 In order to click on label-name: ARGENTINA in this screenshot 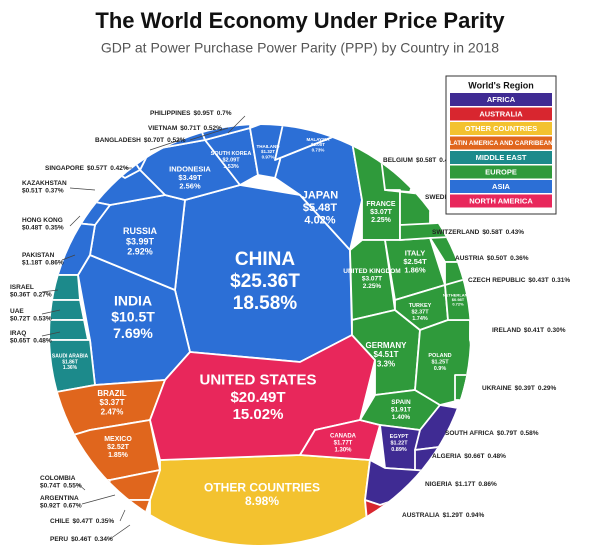, I will do `click(59, 498)`.